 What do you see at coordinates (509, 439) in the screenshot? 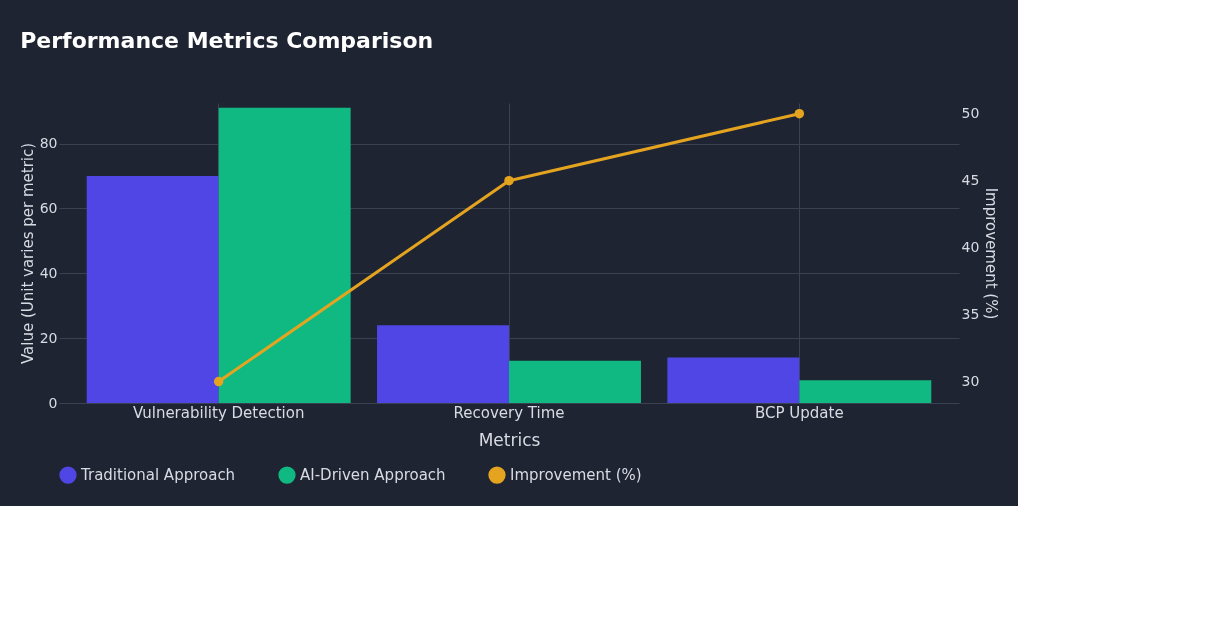
I see `x-axis-title: Metrics` at bounding box center [509, 439].